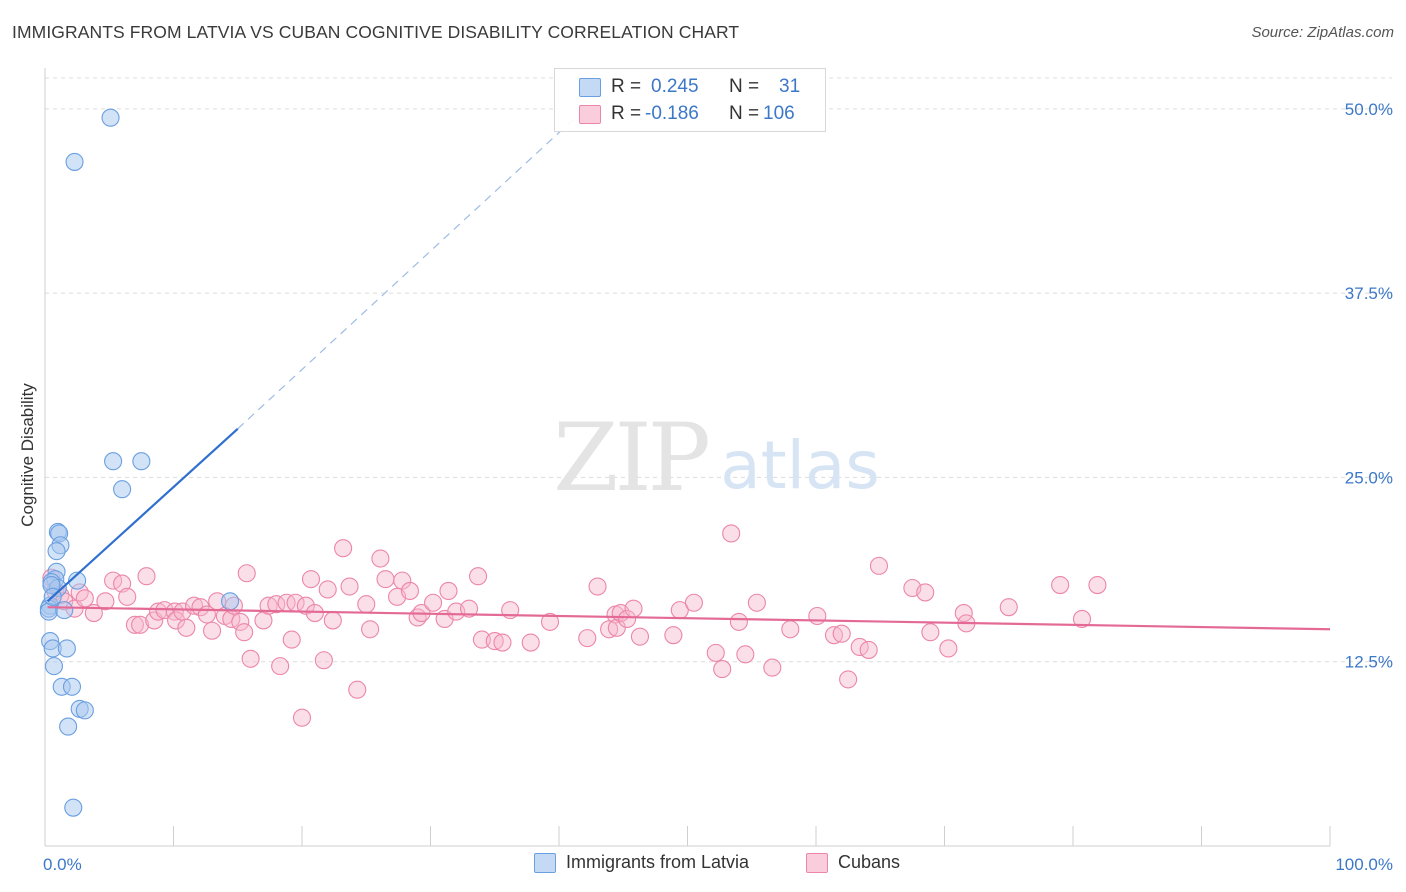  I want to click on legend-label-cubans: Cubans, so click(869, 862).